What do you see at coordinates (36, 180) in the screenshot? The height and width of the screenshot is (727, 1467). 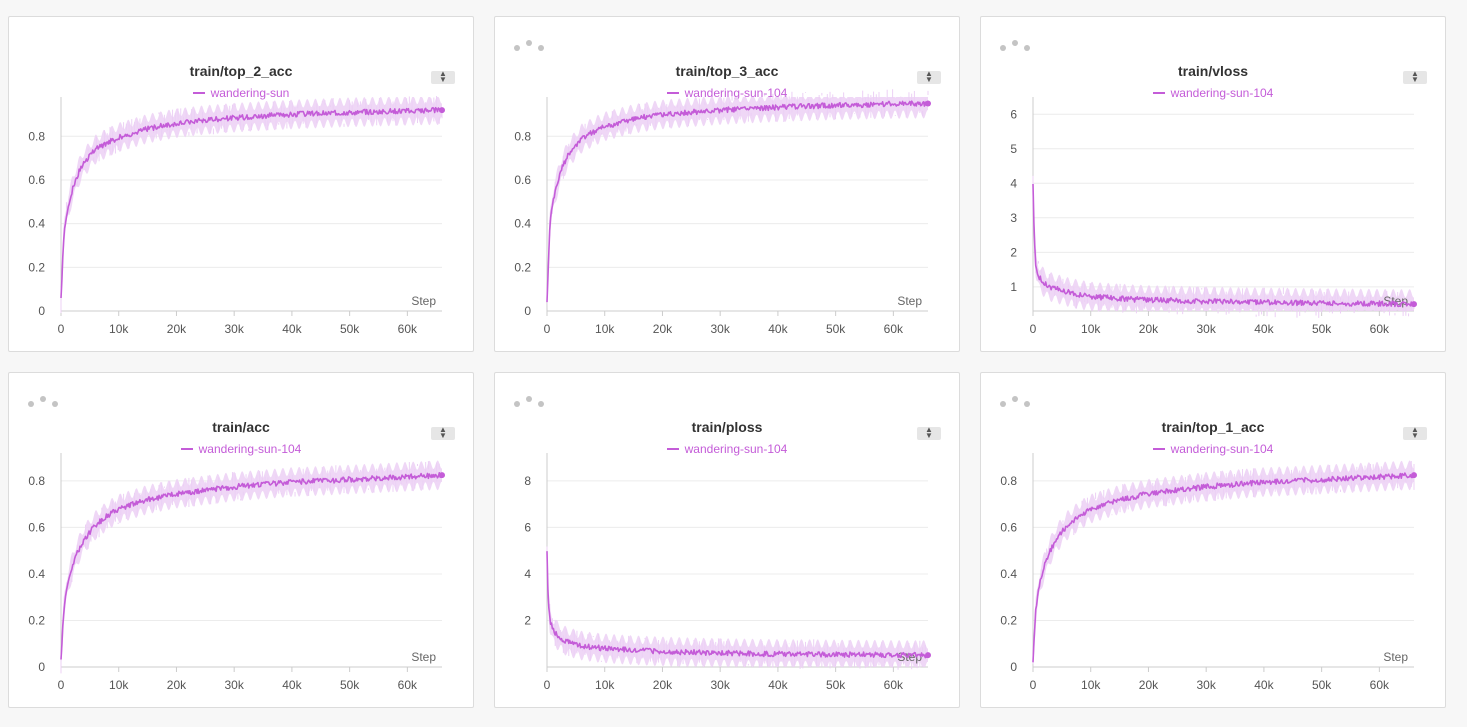 I see `y-tick-label: 0.6` at bounding box center [36, 180].